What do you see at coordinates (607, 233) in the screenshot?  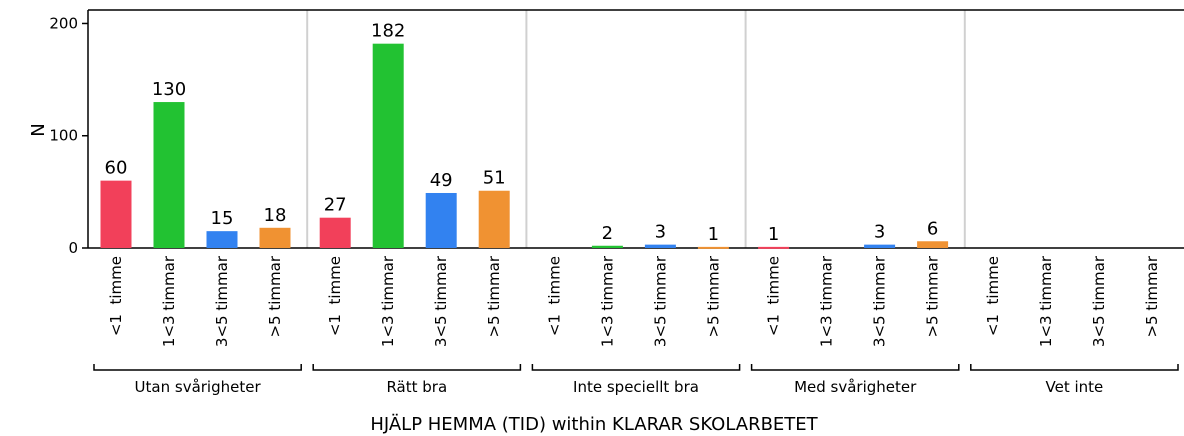 I see `value-label: 2` at bounding box center [607, 233].